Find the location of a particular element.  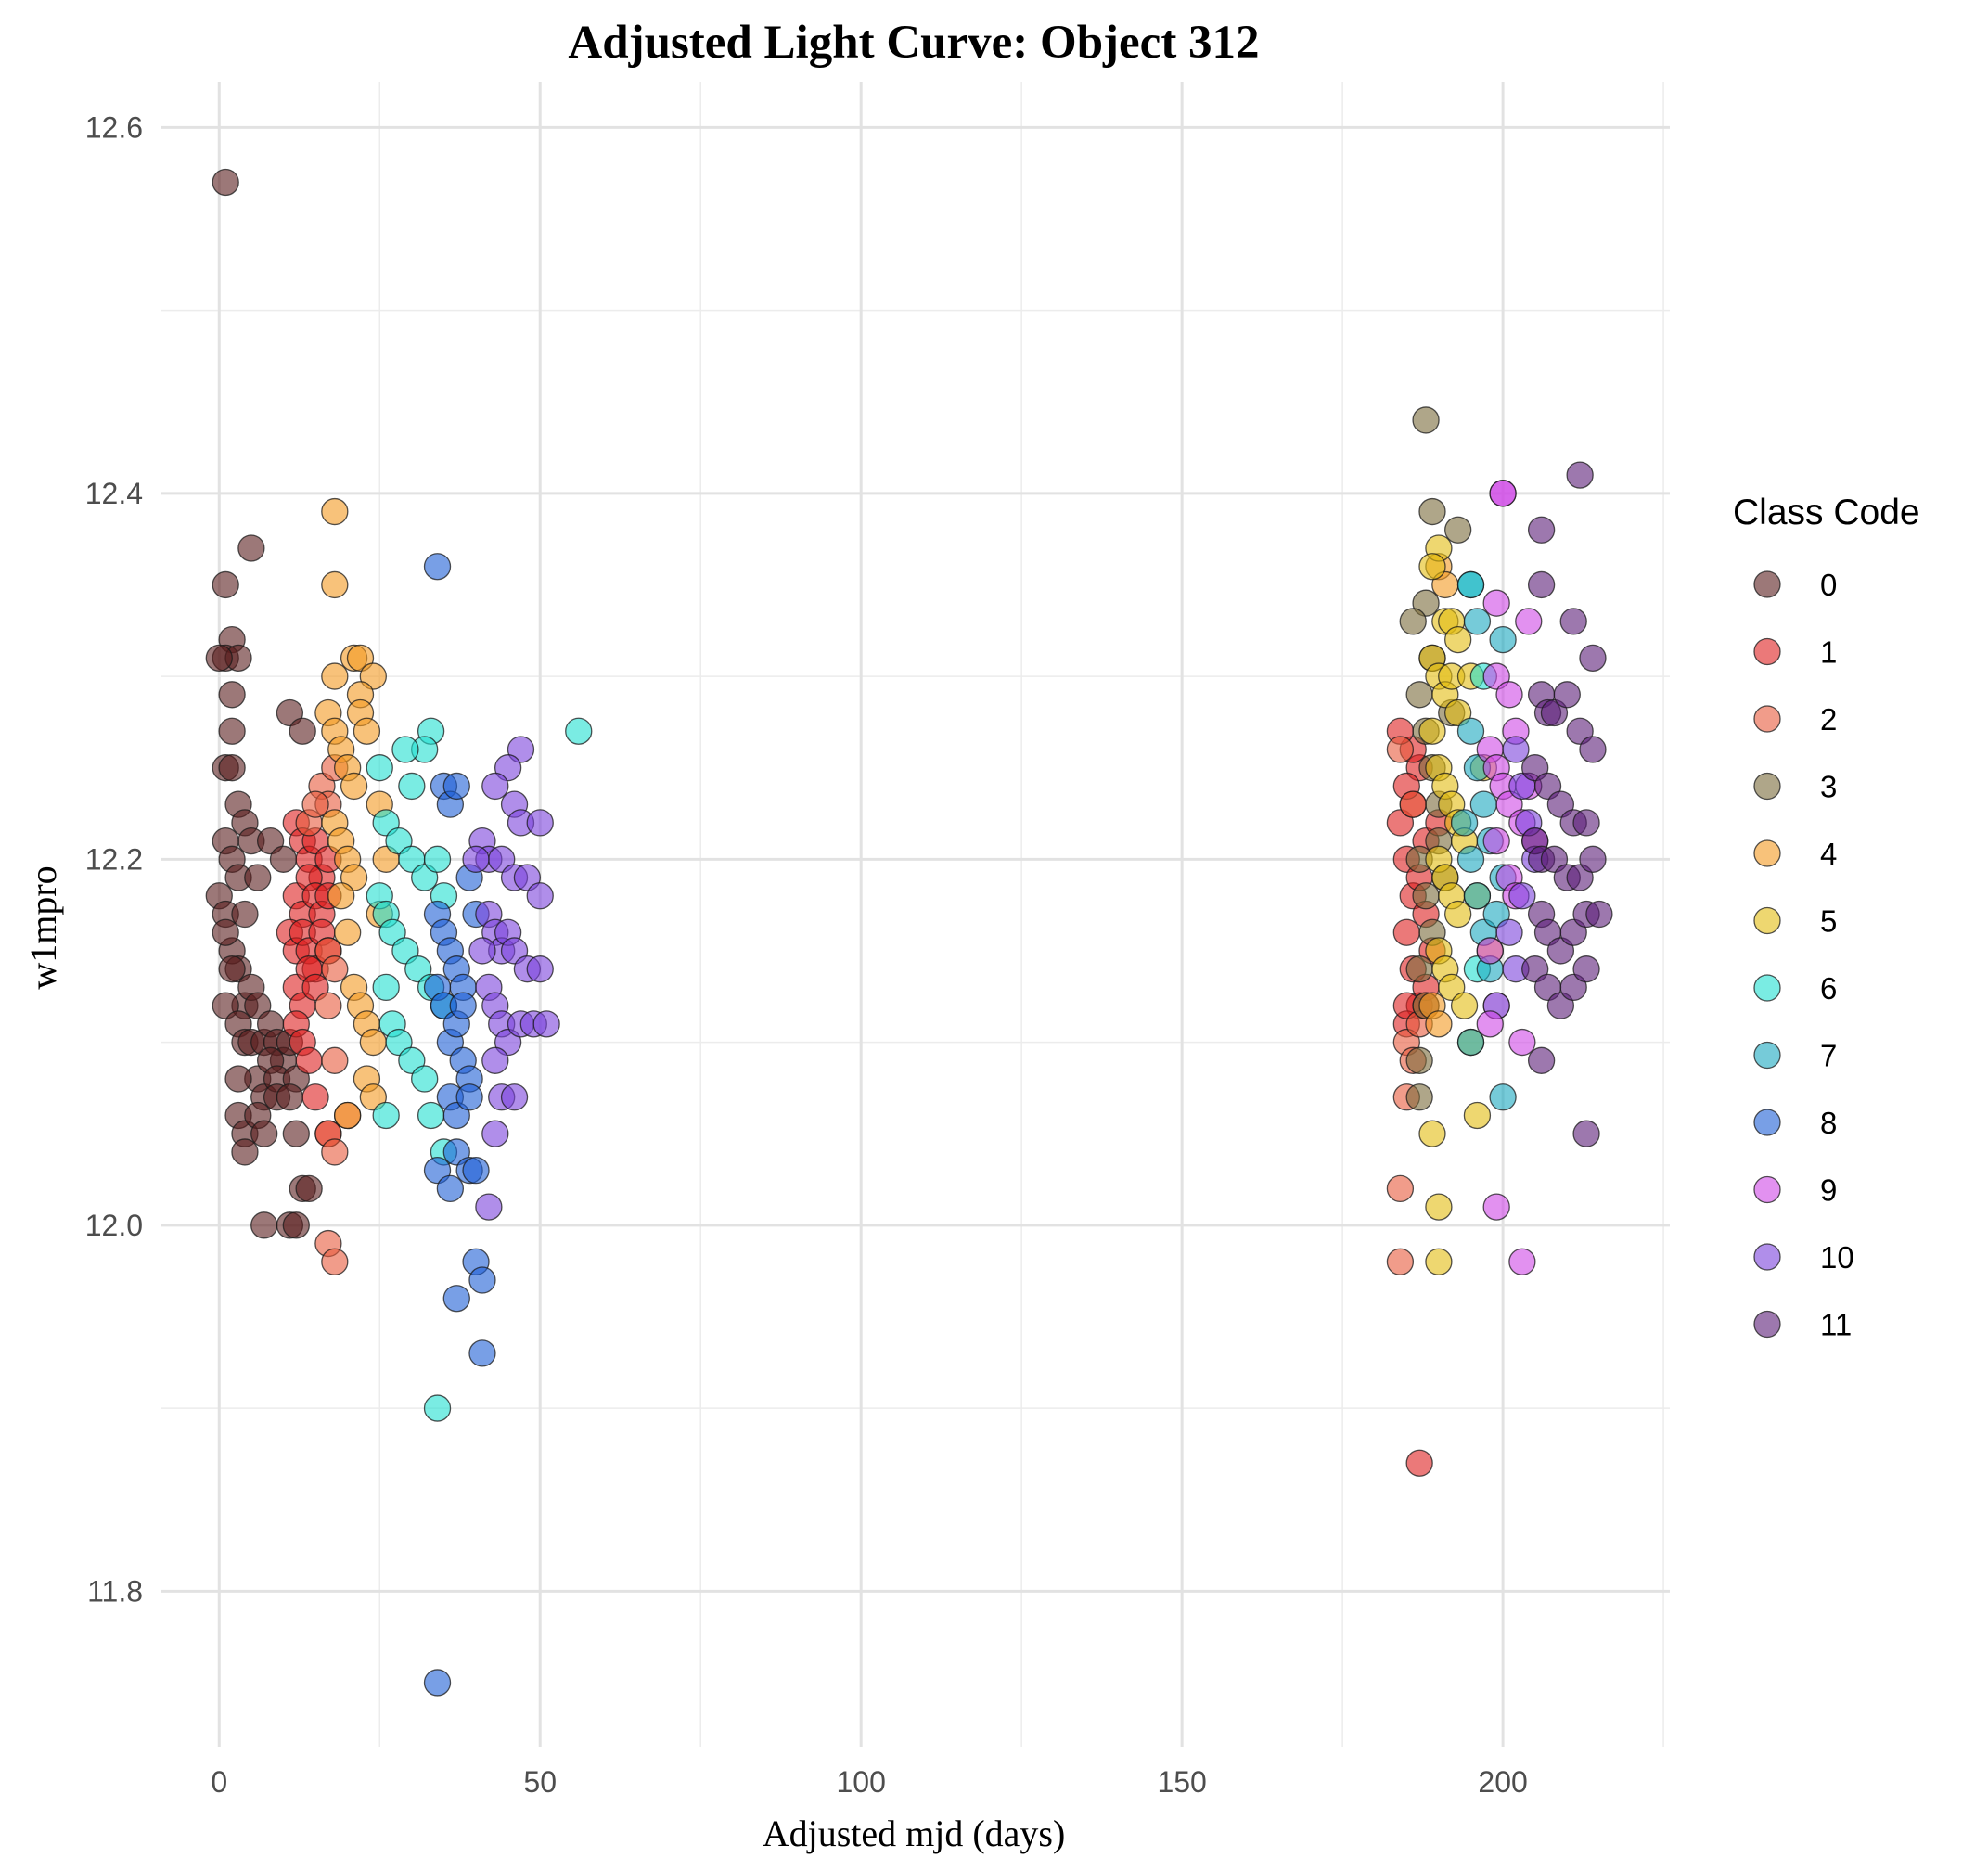

legend-label: 4 is located at coordinates (1828, 854).